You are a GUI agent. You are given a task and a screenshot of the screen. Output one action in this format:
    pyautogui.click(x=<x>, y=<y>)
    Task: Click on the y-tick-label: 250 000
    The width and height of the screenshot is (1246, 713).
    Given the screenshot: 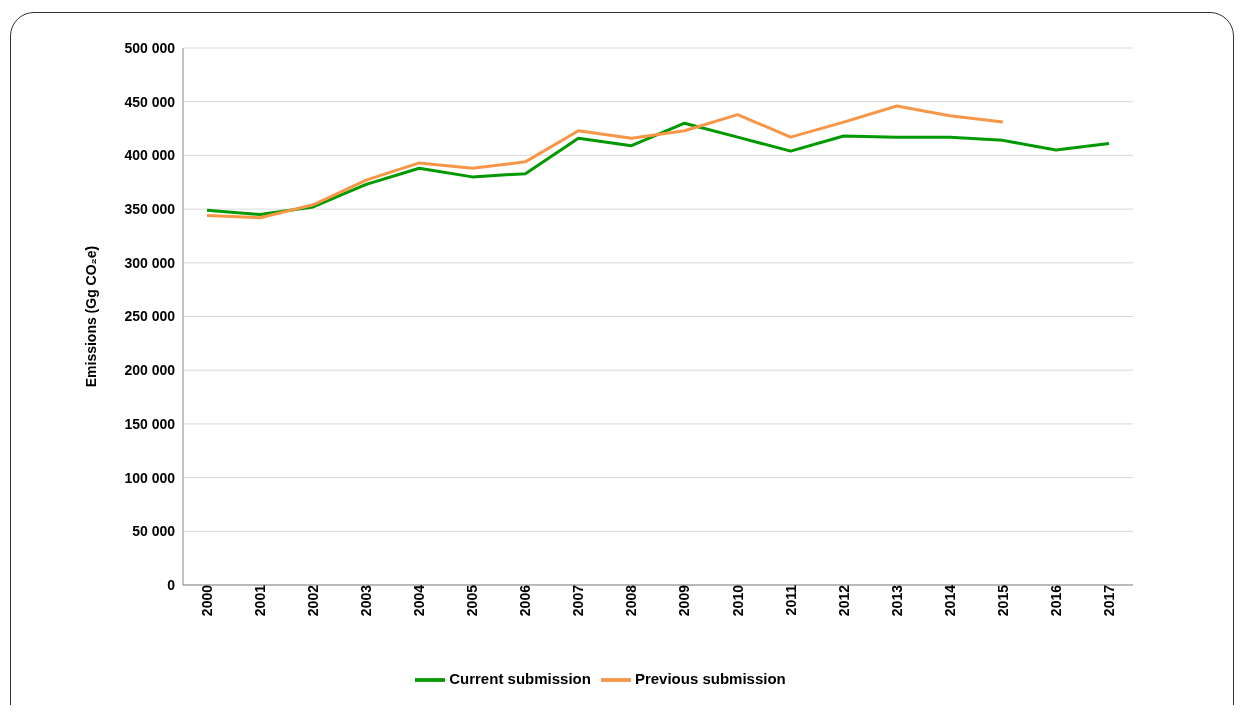 What is the action you would take?
    pyautogui.click(x=150, y=316)
    